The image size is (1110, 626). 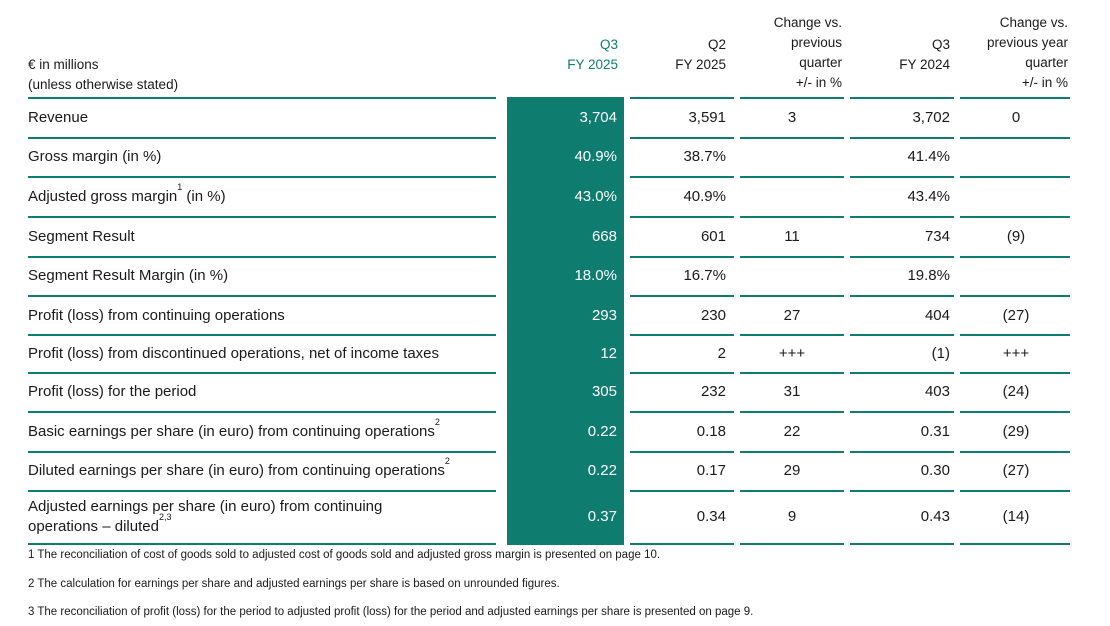 I want to click on row-label-text: Segment Result, so click(x=81, y=236).